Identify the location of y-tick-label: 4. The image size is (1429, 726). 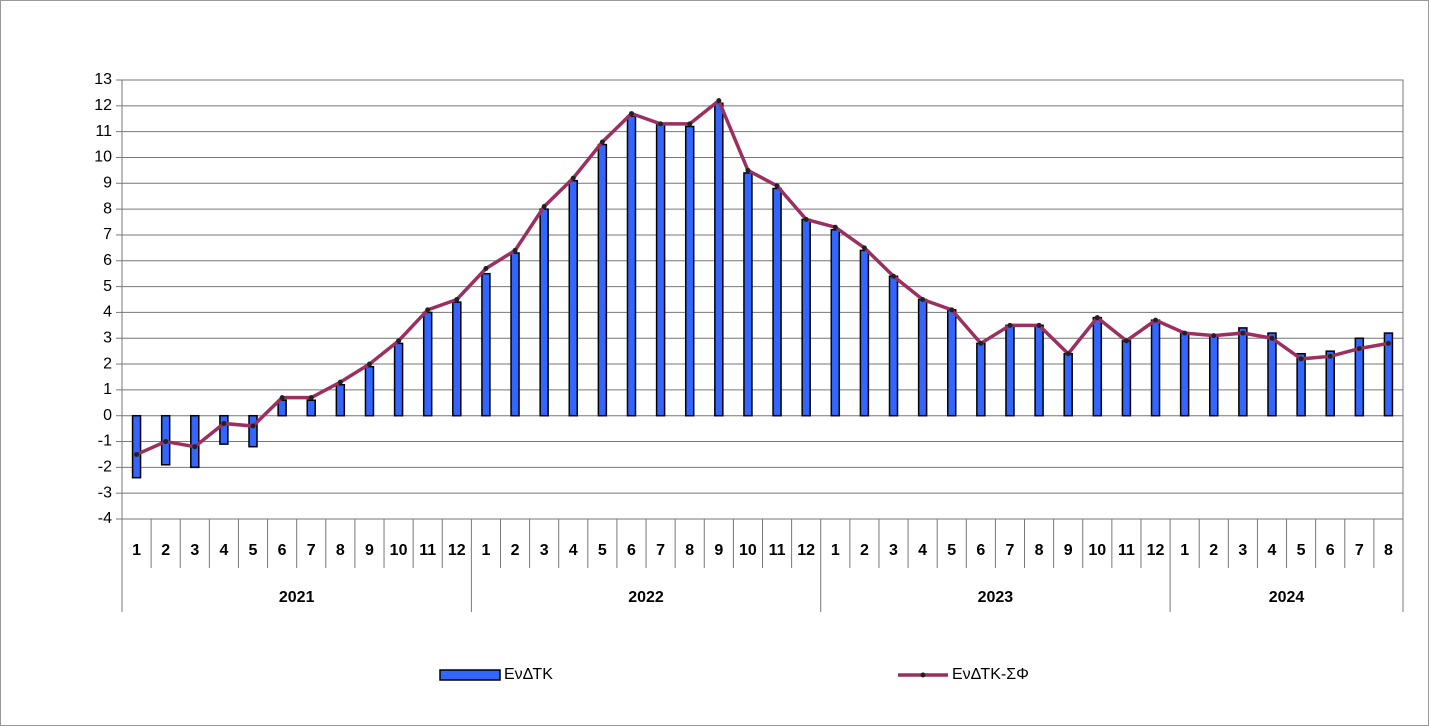
(107, 312).